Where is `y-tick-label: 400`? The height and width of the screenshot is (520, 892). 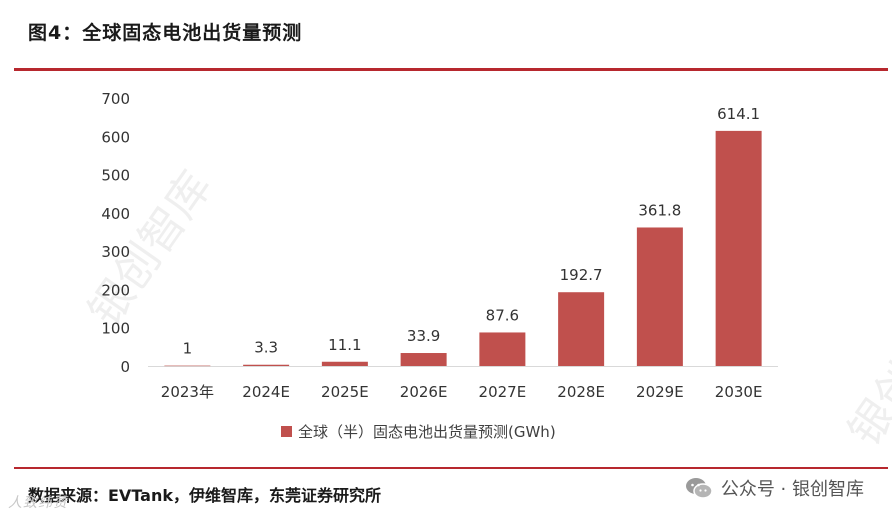
y-tick-label: 400 is located at coordinates (115, 214).